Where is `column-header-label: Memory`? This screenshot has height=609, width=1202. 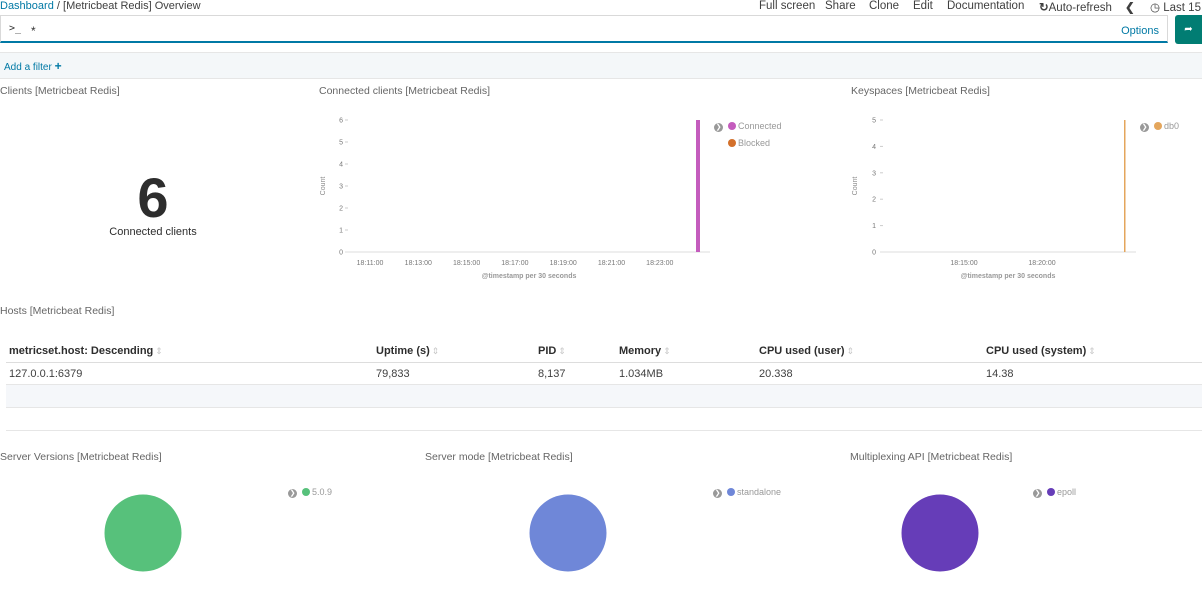
column-header-label: Memory is located at coordinates (640, 351).